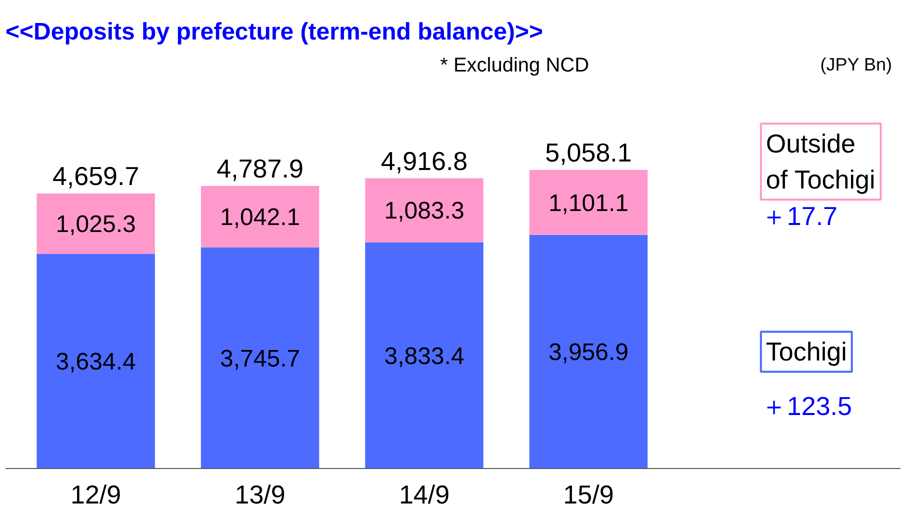  I want to click on text: ＋123.5, so click(806, 406).